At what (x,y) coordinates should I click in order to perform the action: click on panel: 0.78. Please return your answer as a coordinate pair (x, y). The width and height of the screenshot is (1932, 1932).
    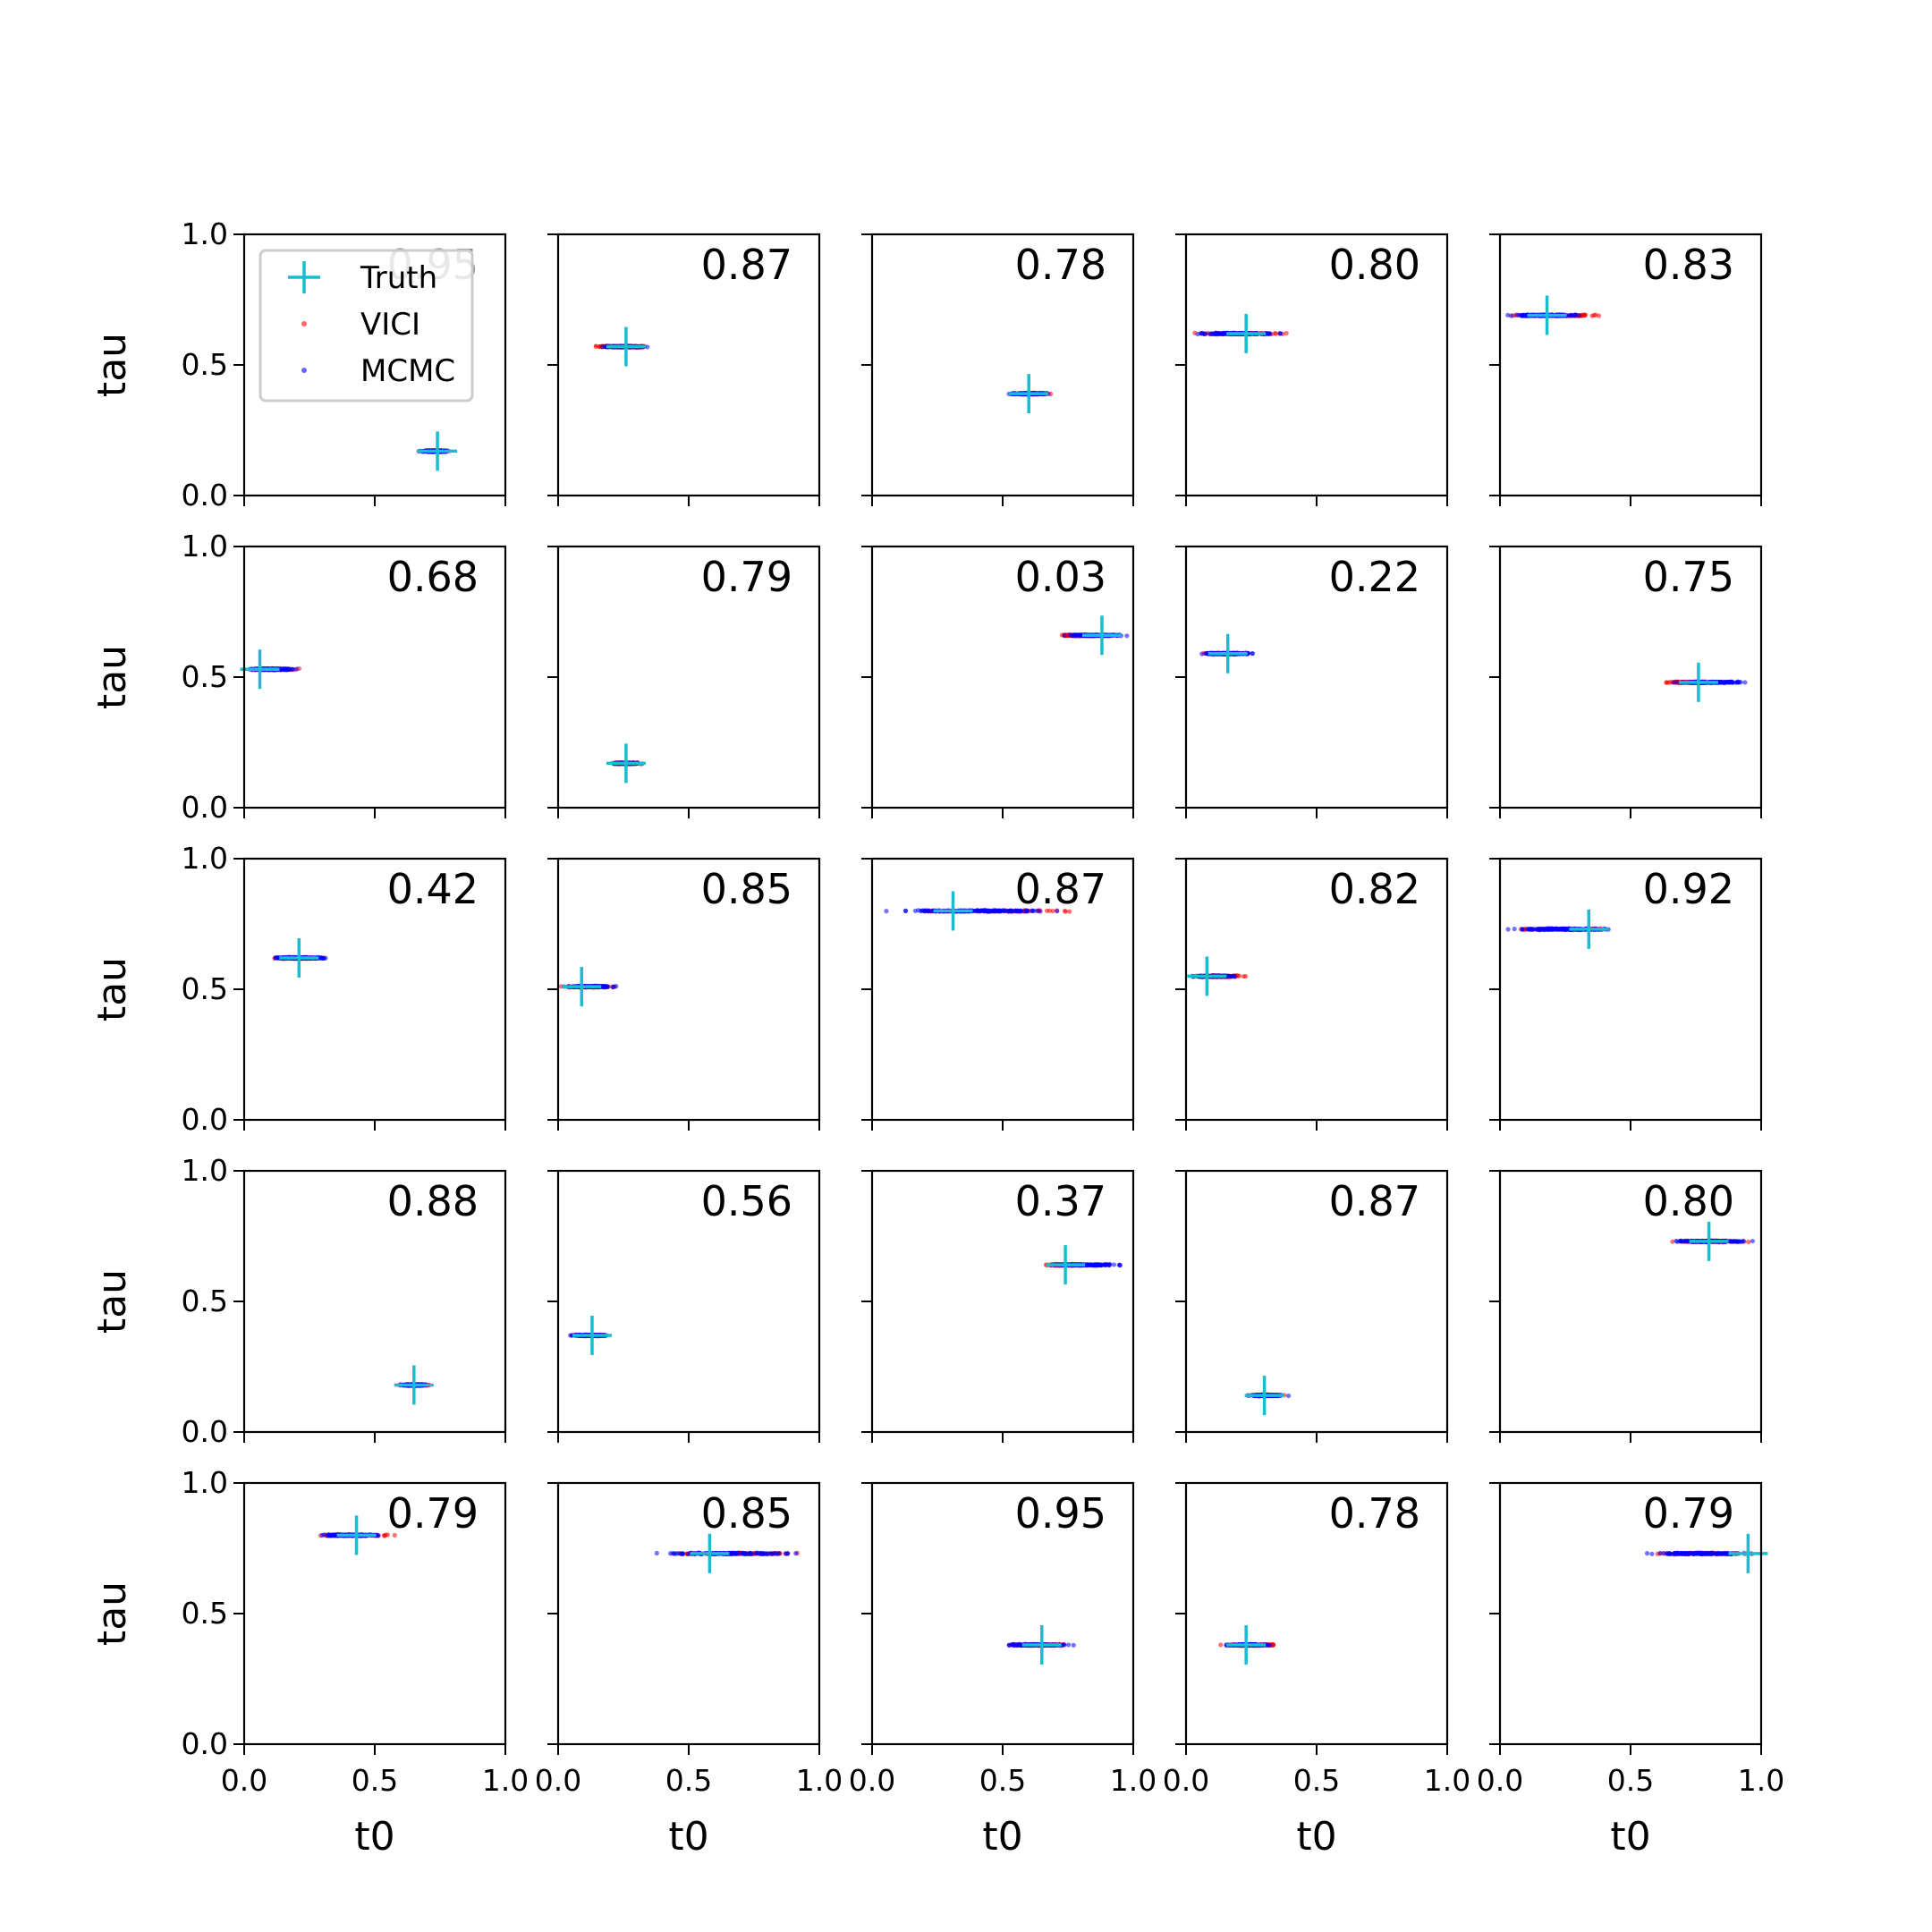
    Looking at the image, I should click on (998, 369).